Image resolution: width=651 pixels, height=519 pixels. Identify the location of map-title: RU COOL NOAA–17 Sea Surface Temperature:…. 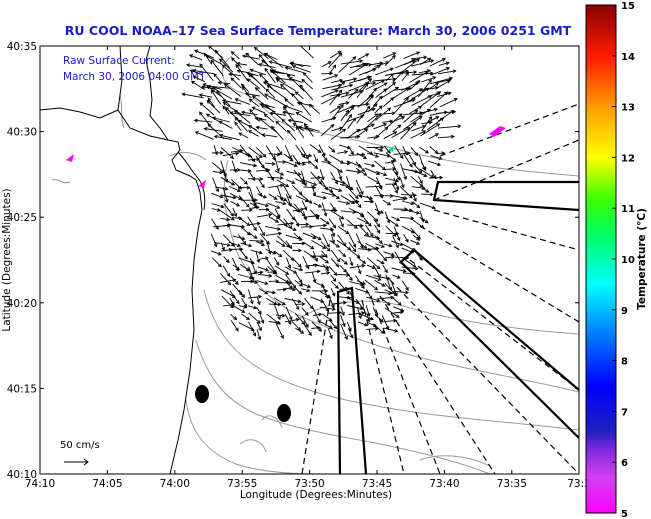
(318, 30).